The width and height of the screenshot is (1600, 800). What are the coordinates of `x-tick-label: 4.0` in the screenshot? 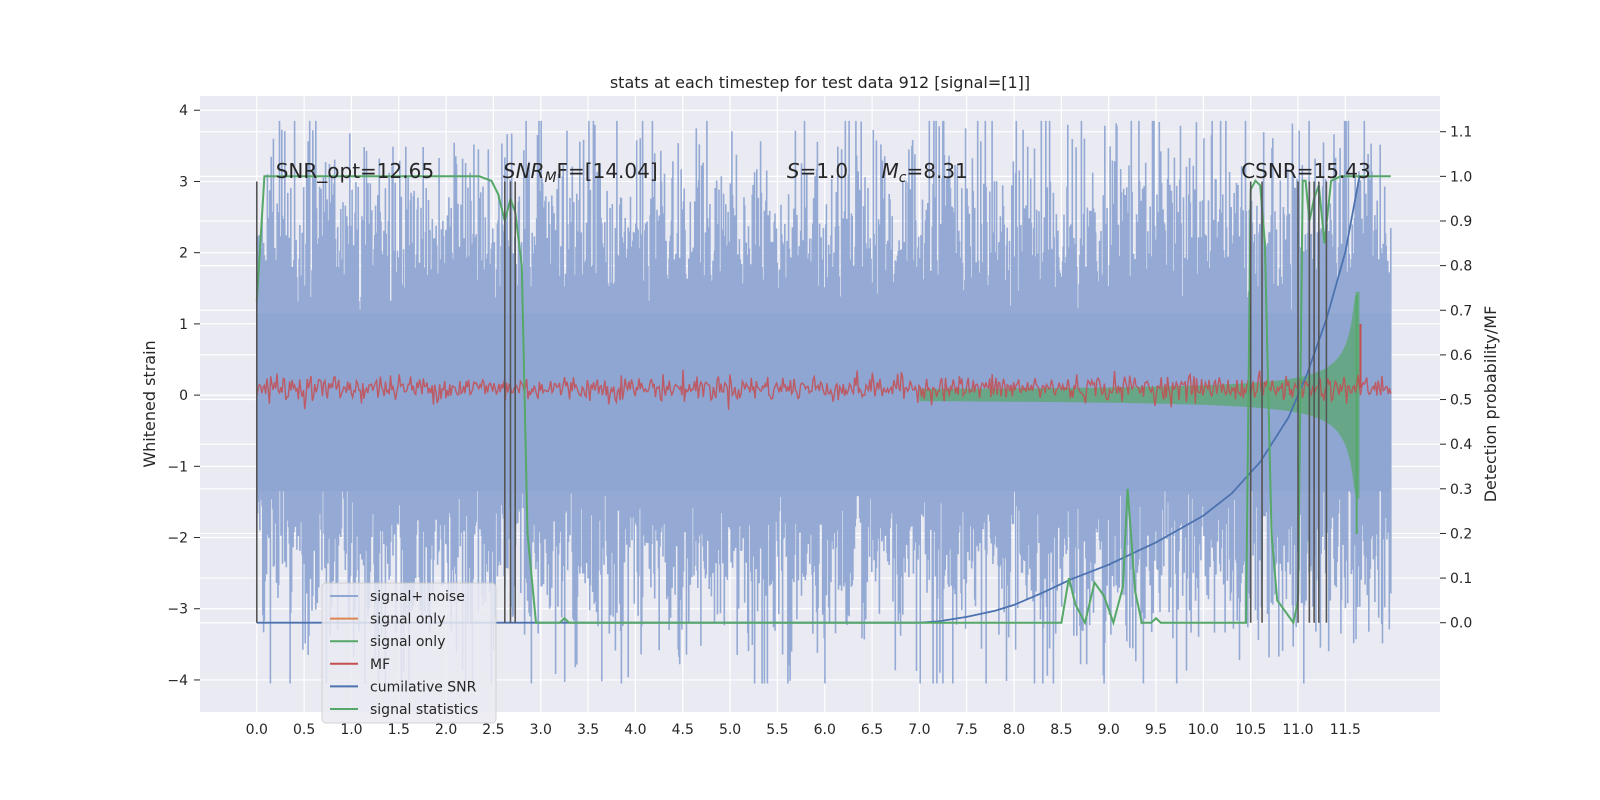 It's located at (635, 730).